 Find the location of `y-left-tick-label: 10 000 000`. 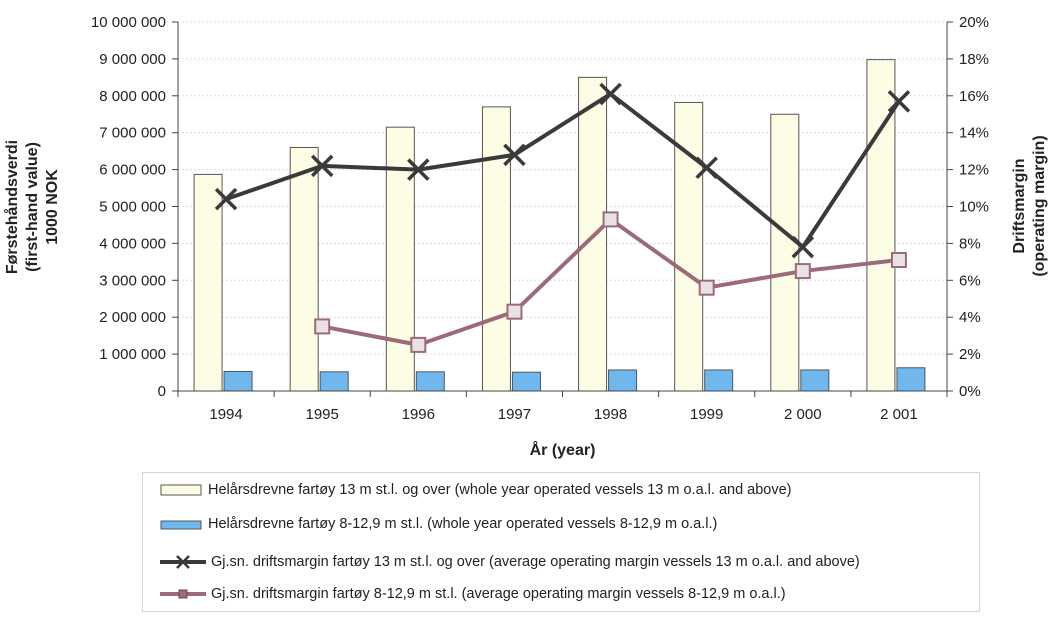

y-left-tick-label: 10 000 000 is located at coordinates (128, 22).